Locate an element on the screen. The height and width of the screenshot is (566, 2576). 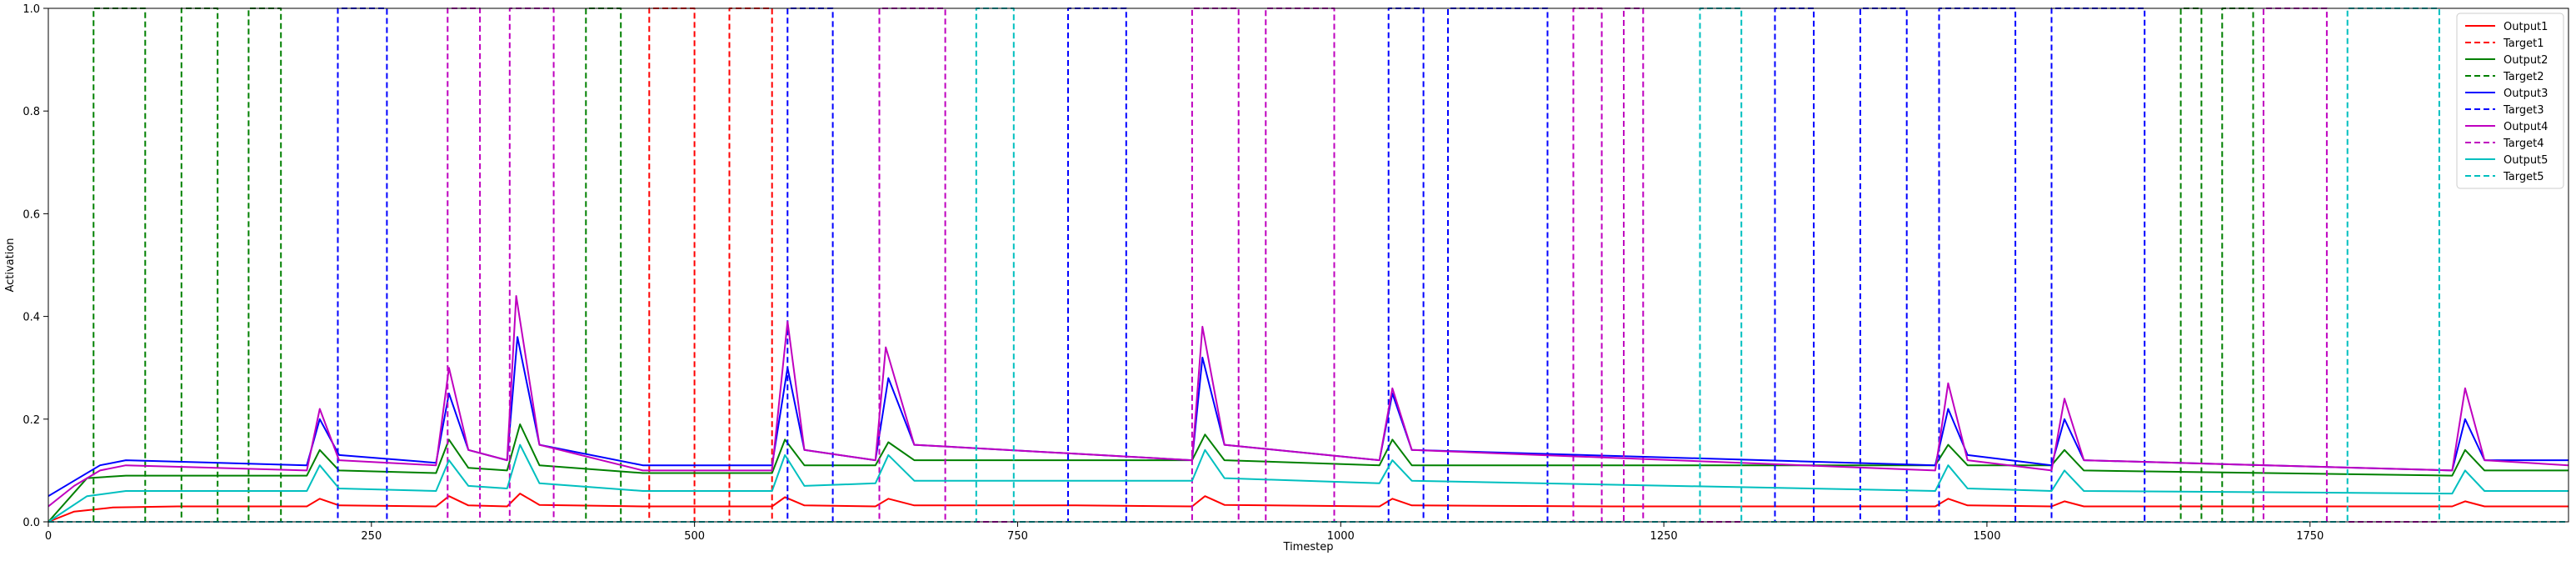
series-line-output5 is located at coordinates (1308, 483).